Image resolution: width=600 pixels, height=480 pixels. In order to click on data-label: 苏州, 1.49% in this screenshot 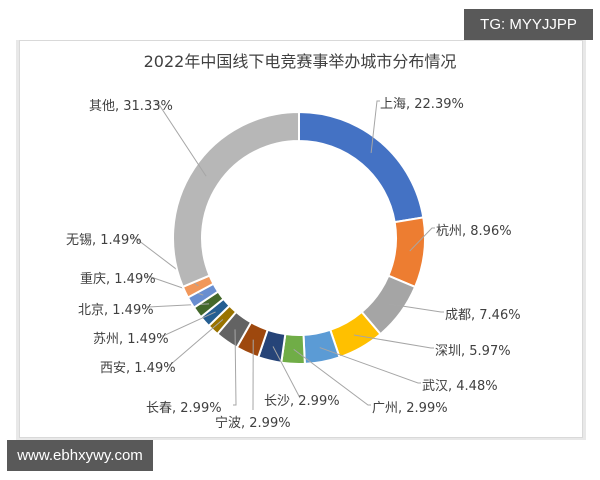, I will do `click(131, 339)`.